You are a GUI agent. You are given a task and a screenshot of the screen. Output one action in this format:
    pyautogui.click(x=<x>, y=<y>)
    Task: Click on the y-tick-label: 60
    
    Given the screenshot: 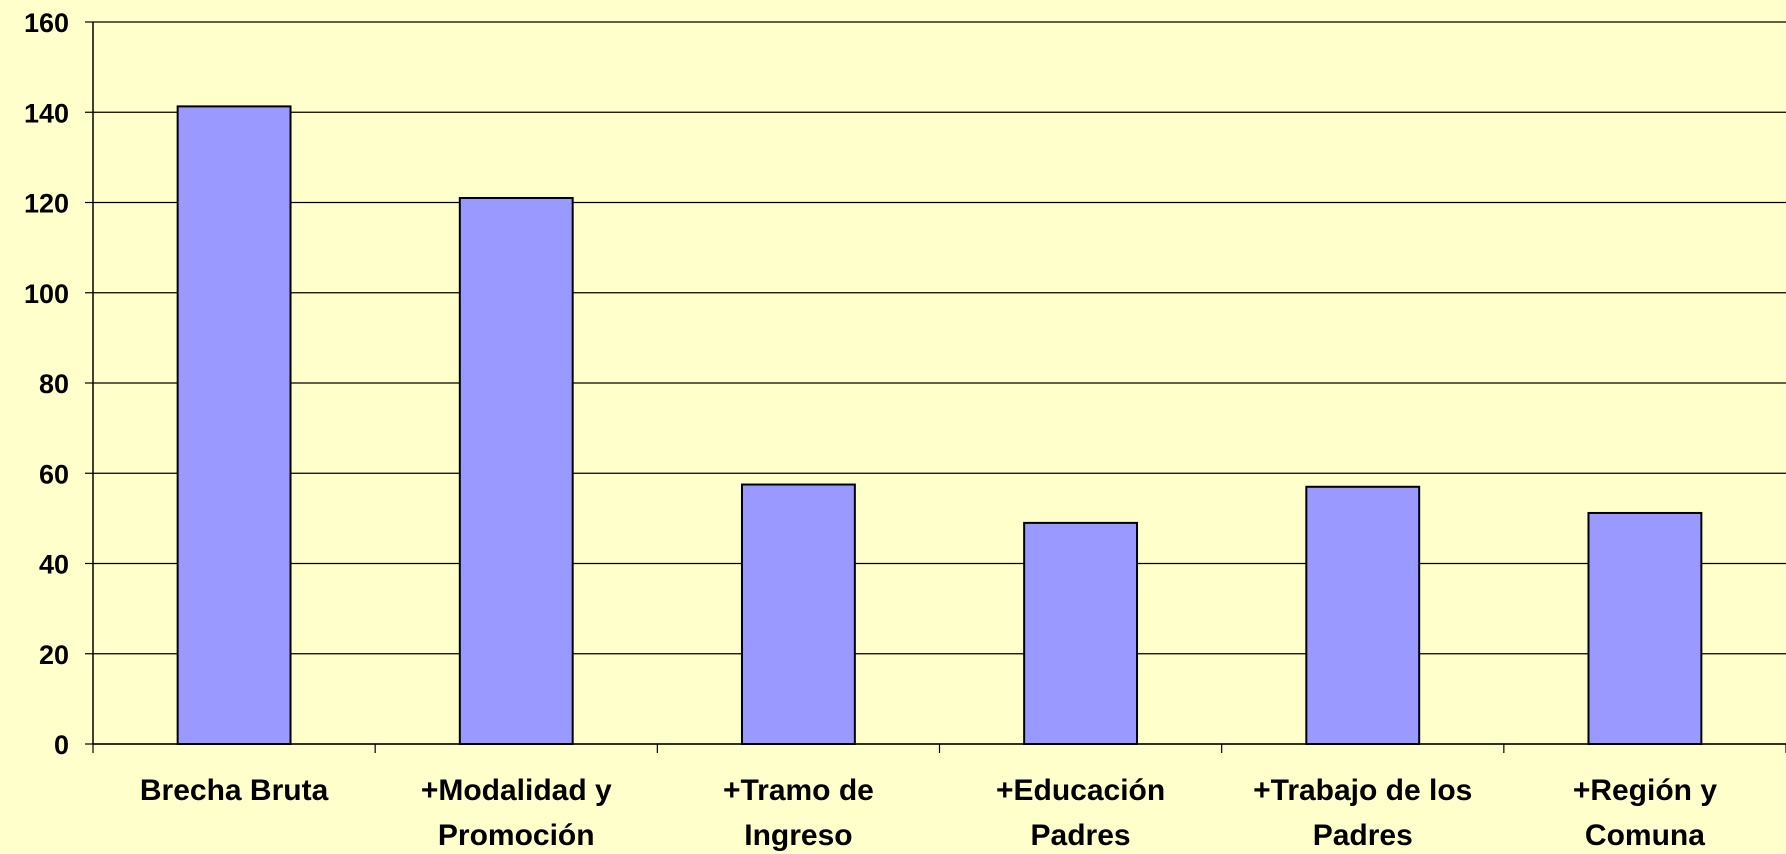 What is the action you would take?
    pyautogui.click(x=54, y=474)
    